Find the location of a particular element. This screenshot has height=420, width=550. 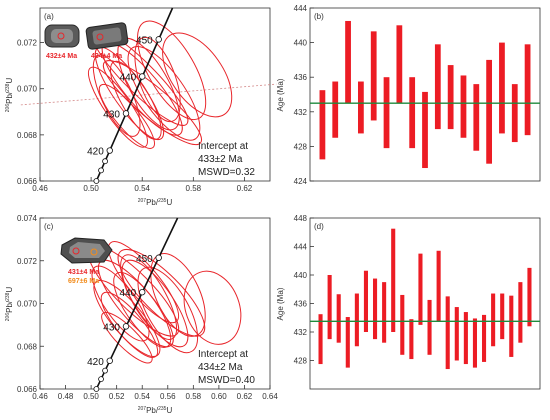

c-ytick-label: 0.068 is located at coordinates (27, 346).